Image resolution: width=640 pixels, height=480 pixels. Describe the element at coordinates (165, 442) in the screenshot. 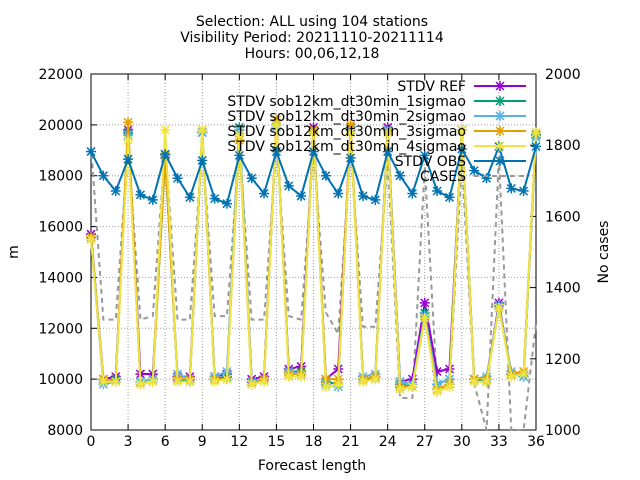

I see `x-tick-label: 6` at that location.